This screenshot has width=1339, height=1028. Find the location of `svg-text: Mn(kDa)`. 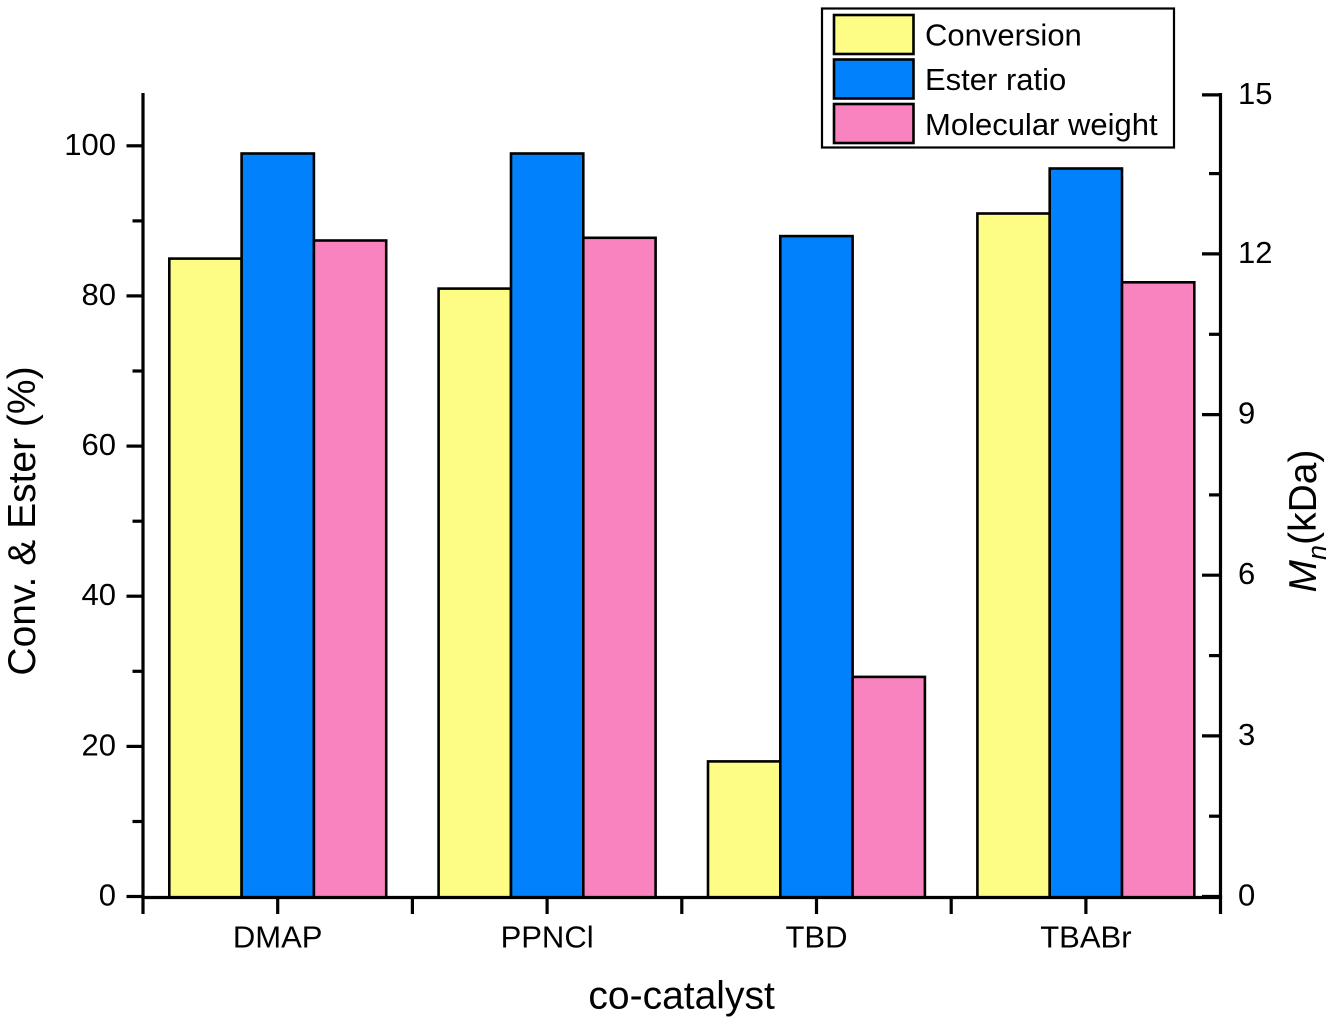

svg-text: Mn(kDa) is located at coordinates (1307, 521).